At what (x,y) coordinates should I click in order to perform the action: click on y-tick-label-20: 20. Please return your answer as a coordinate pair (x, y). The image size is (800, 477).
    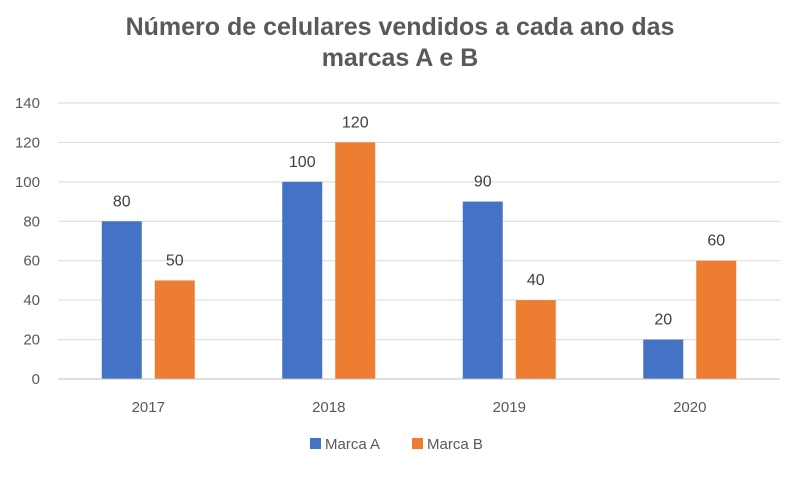
    Looking at the image, I should click on (31, 340).